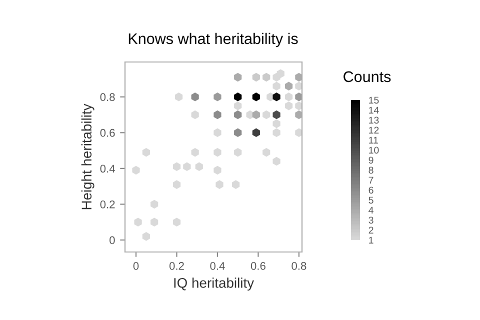  What do you see at coordinates (299, 266) in the screenshot?
I see `x-tick-label: 0.8` at bounding box center [299, 266].